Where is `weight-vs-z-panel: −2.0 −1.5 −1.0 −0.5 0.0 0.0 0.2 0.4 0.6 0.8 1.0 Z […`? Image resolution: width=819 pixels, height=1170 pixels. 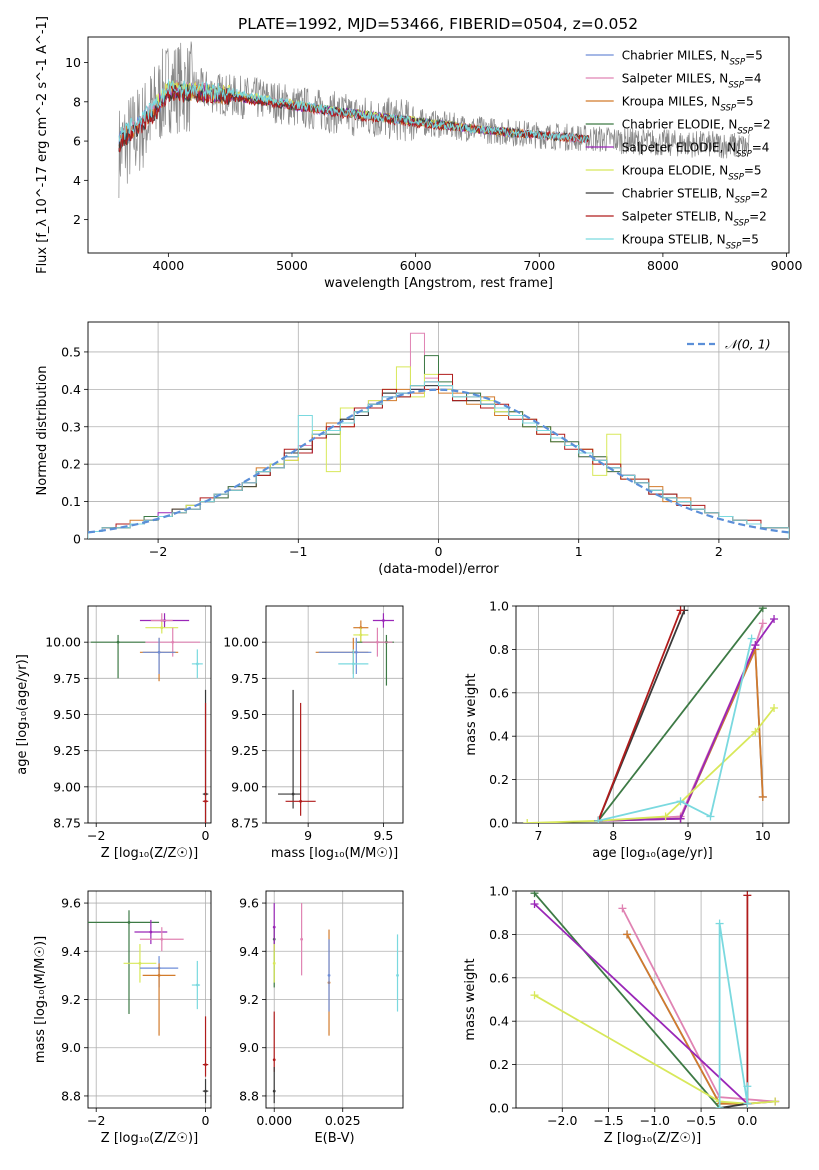 weight-vs-z-panel: −2.0 −1.5 −1.0 −0.5 0.0 0.0 0.2 0.4 0.6 0.8 1.0 Z [… is located at coordinates (626, 1015).